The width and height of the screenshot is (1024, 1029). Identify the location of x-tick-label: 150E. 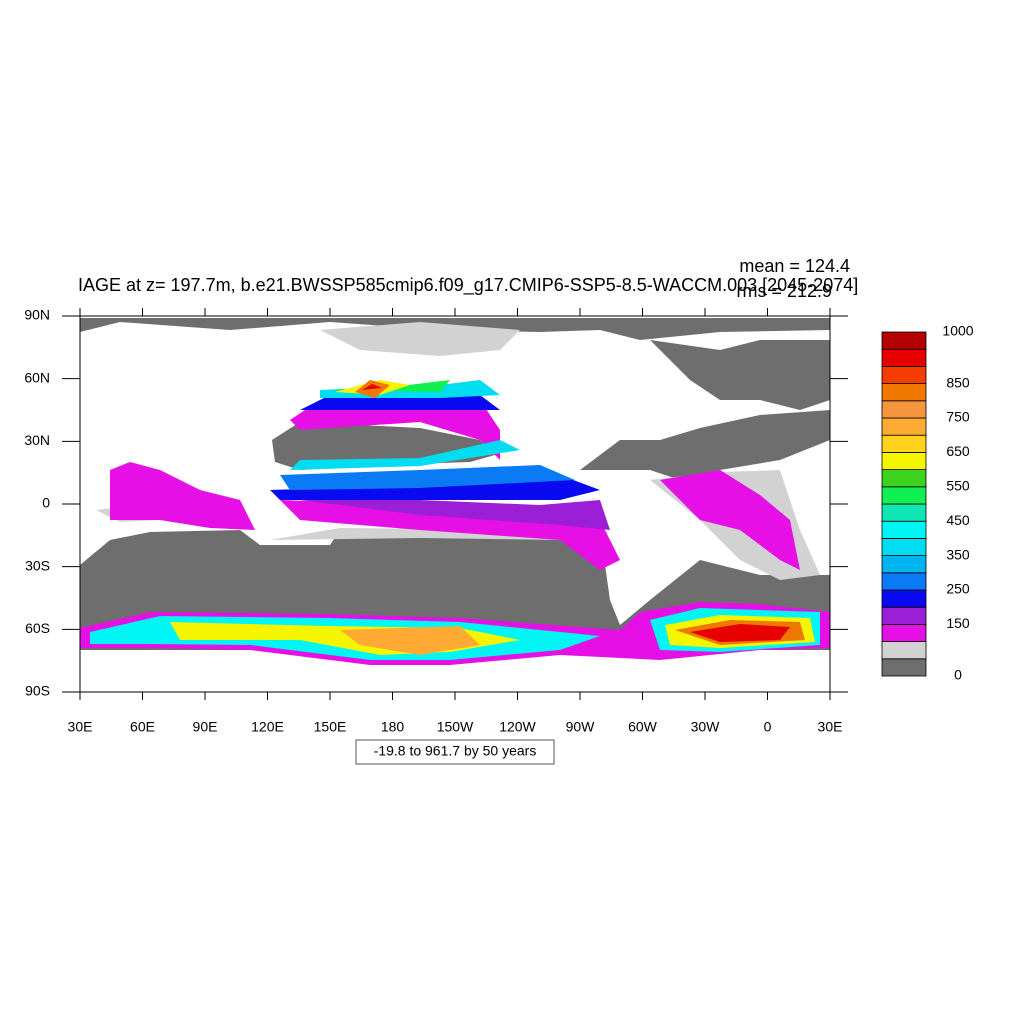
(330, 727).